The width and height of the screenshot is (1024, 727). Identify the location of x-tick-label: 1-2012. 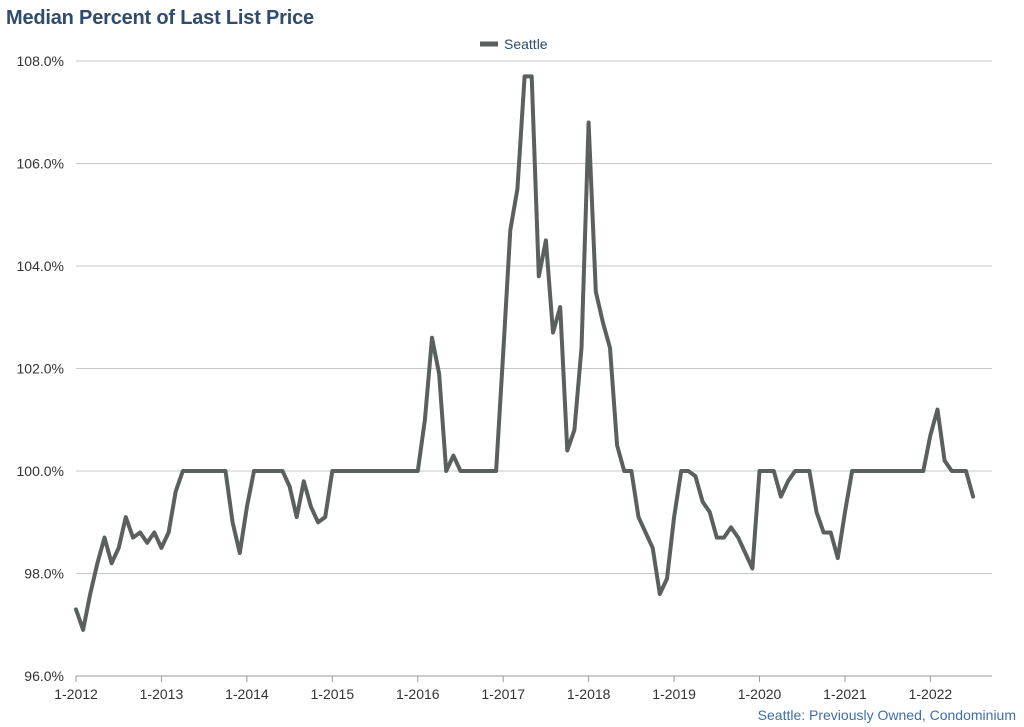
(76, 694).